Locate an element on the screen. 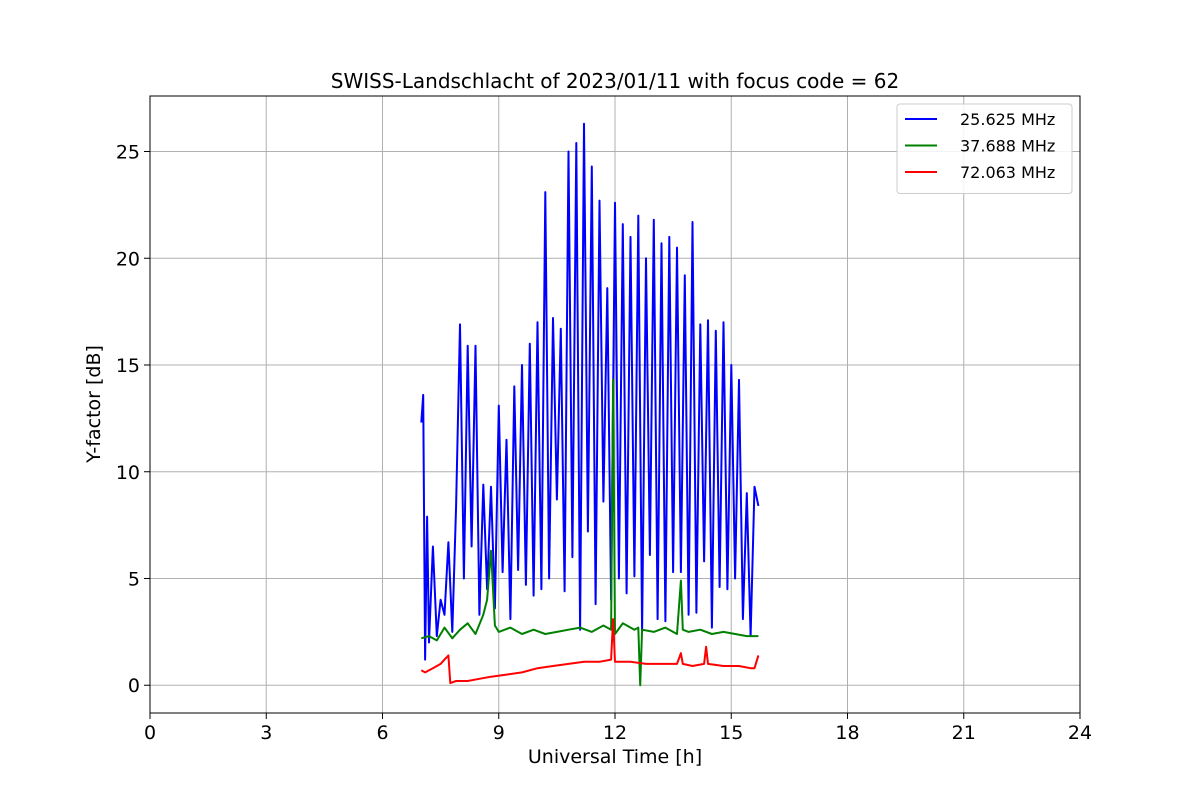 The image size is (1200, 800). x-axis-label: Universal Time [h] is located at coordinates (615, 757).